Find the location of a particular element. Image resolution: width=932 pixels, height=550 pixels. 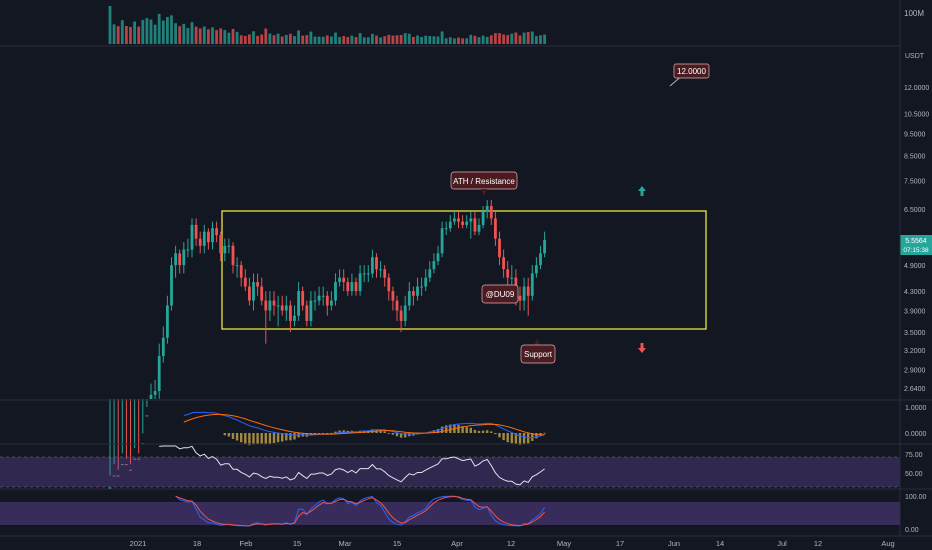

ath-resistance-callout: ATH / Resistance is located at coordinates (484, 183).